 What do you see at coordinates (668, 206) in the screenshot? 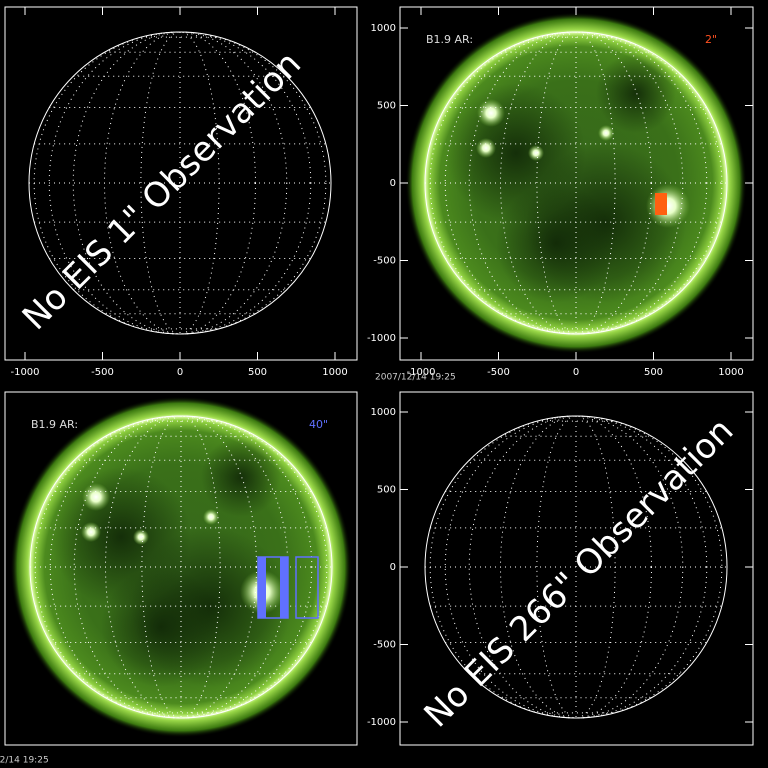
I see `active-region` at bounding box center [668, 206].